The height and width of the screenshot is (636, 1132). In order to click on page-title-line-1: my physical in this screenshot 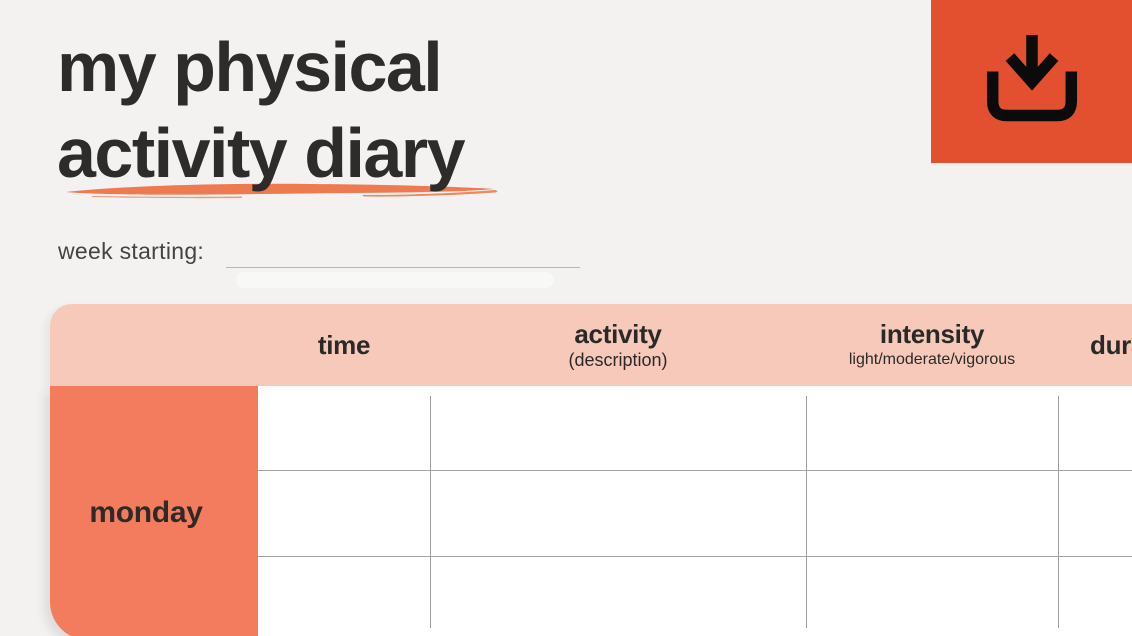, I will do `click(250, 67)`.